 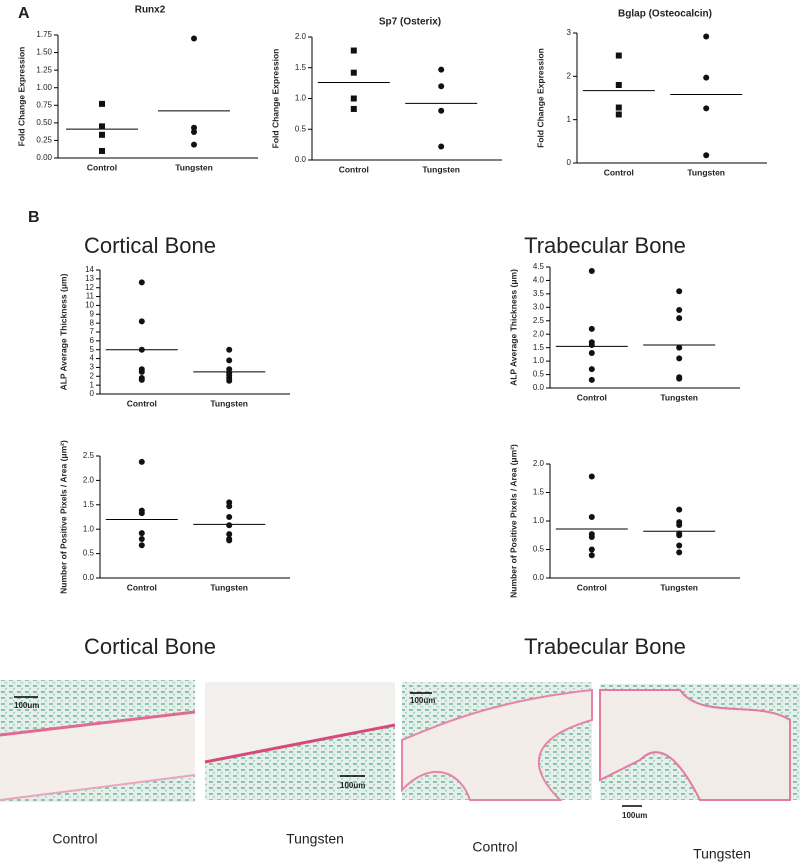 I want to click on y-tick-label: 13, so click(x=89, y=278).